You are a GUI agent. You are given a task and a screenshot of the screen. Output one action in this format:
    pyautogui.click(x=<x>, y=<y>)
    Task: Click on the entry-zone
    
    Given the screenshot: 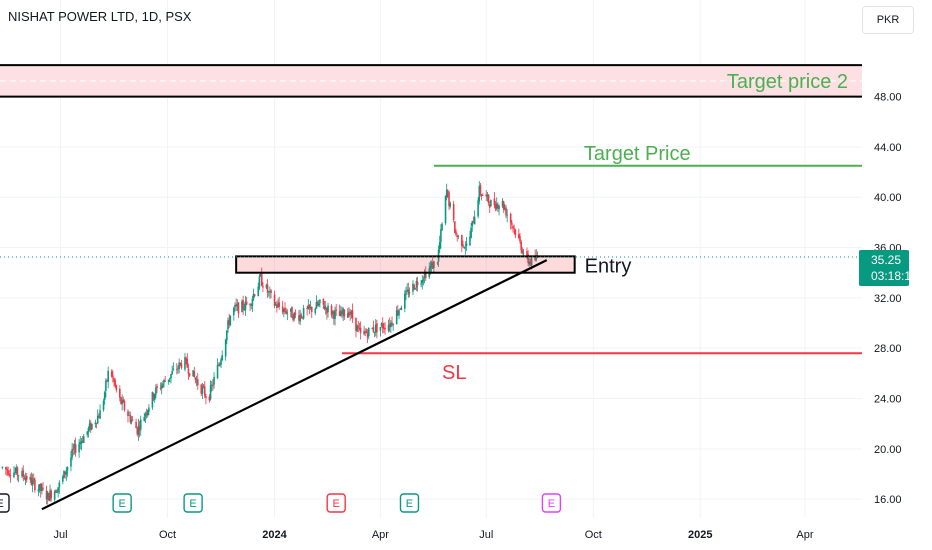 What is the action you would take?
    pyautogui.click(x=405, y=264)
    